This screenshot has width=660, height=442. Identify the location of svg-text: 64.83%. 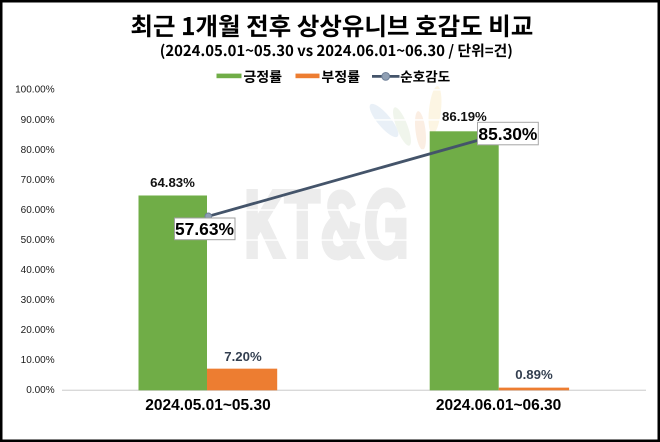
(172, 182).